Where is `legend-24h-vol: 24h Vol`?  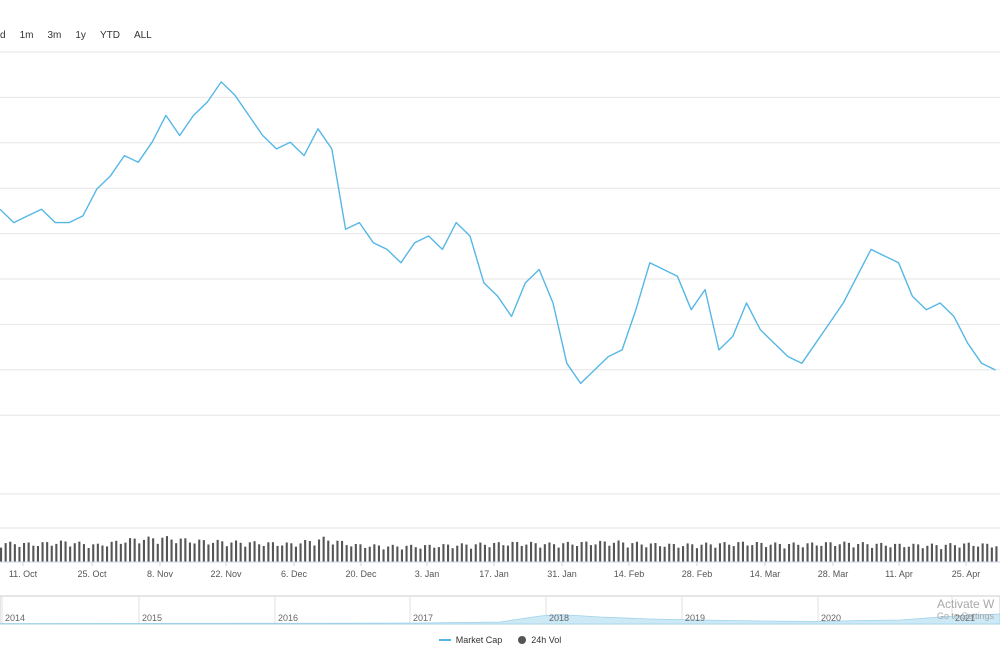 legend-24h-vol: 24h Vol is located at coordinates (539, 640).